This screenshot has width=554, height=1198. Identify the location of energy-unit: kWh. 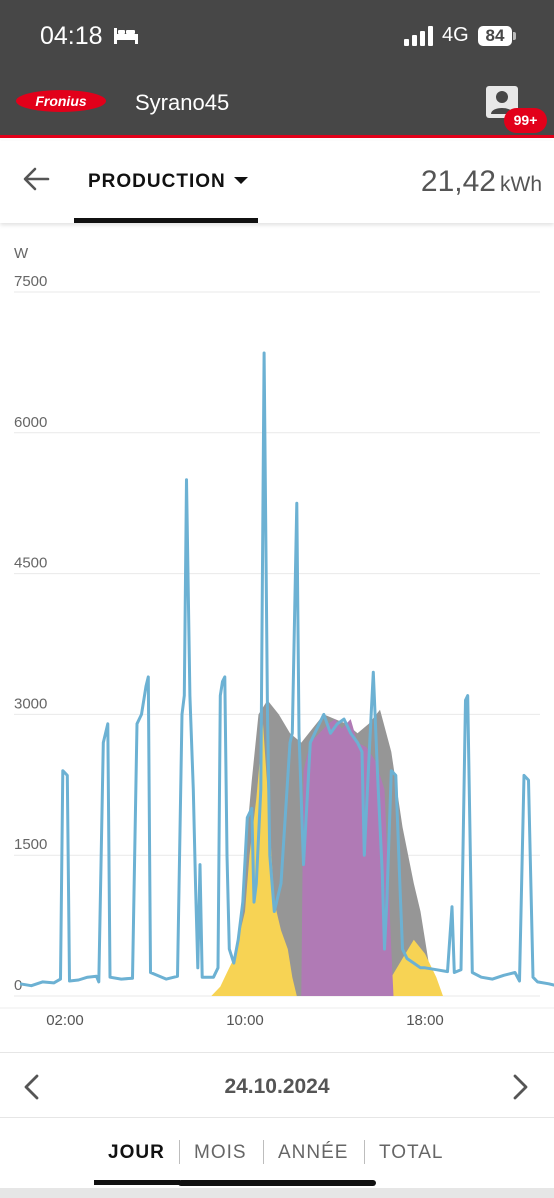
(521, 184).